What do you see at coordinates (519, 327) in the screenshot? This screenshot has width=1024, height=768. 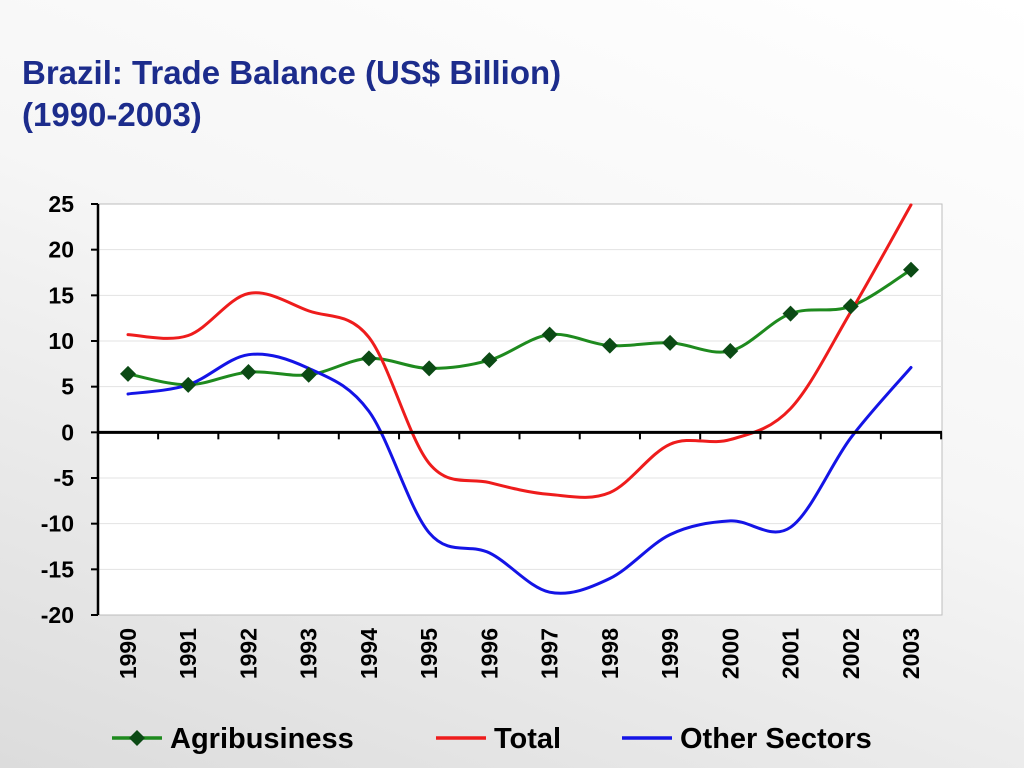 I see `series-markers` at bounding box center [519, 327].